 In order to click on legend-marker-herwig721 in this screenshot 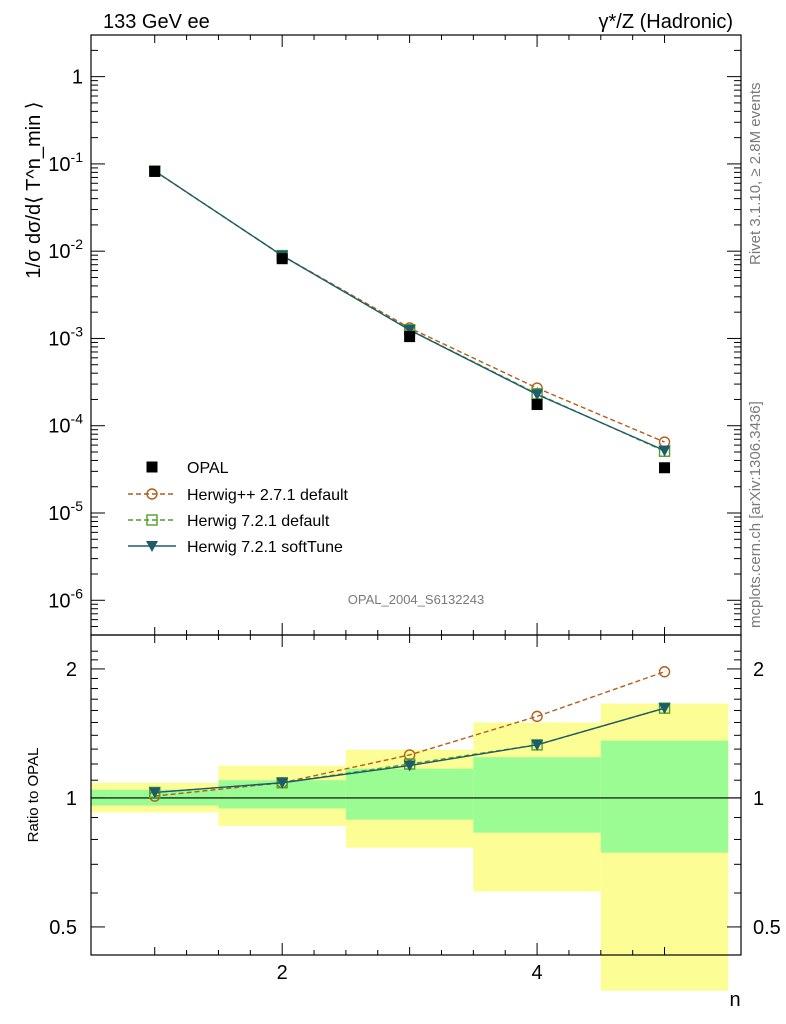, I will do `click(152, 520)`.